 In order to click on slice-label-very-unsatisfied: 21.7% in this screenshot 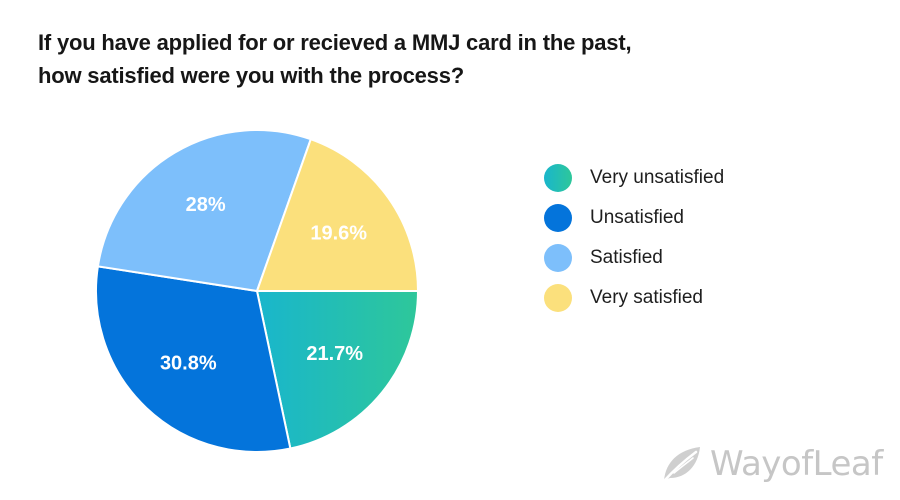, I will do `click(334, 354)`.